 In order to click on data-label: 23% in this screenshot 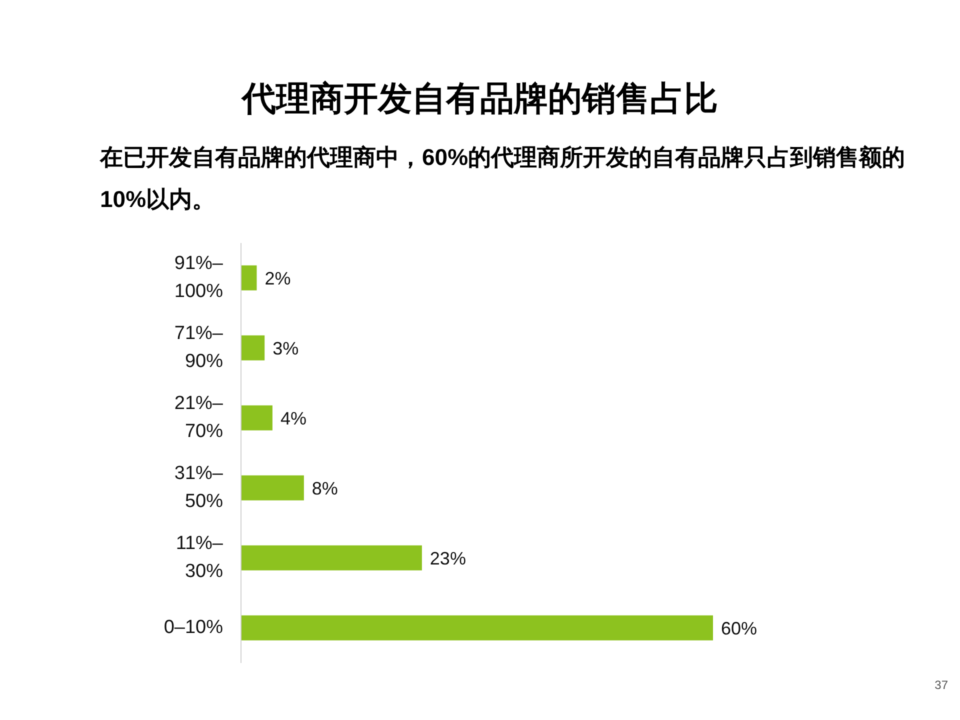, I will do `click(448, 558)`.